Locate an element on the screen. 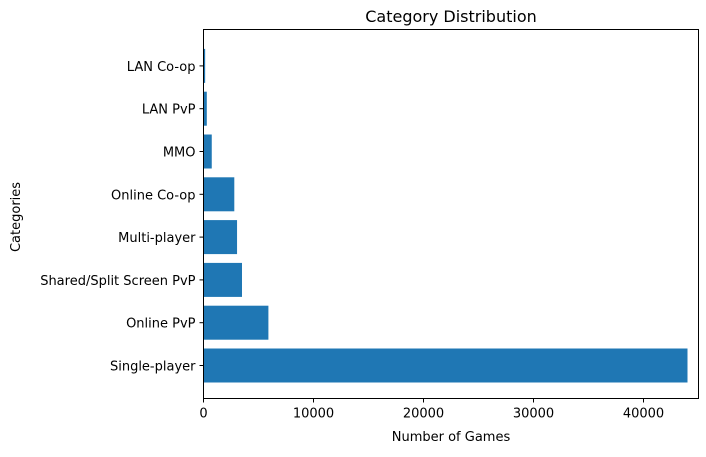 This screenshot has width=706, height=457. x-tick-label: 20000 is located at coordinates (423, 414).